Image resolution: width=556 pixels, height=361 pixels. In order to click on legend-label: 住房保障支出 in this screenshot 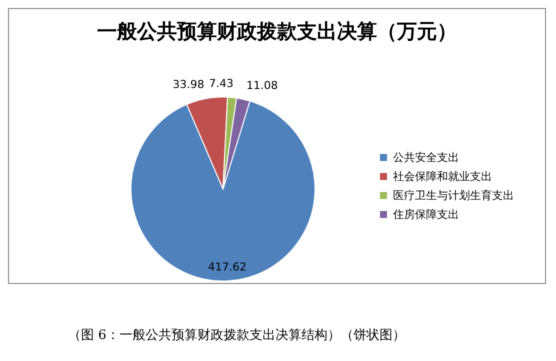, I will do `click(426, 215)`.